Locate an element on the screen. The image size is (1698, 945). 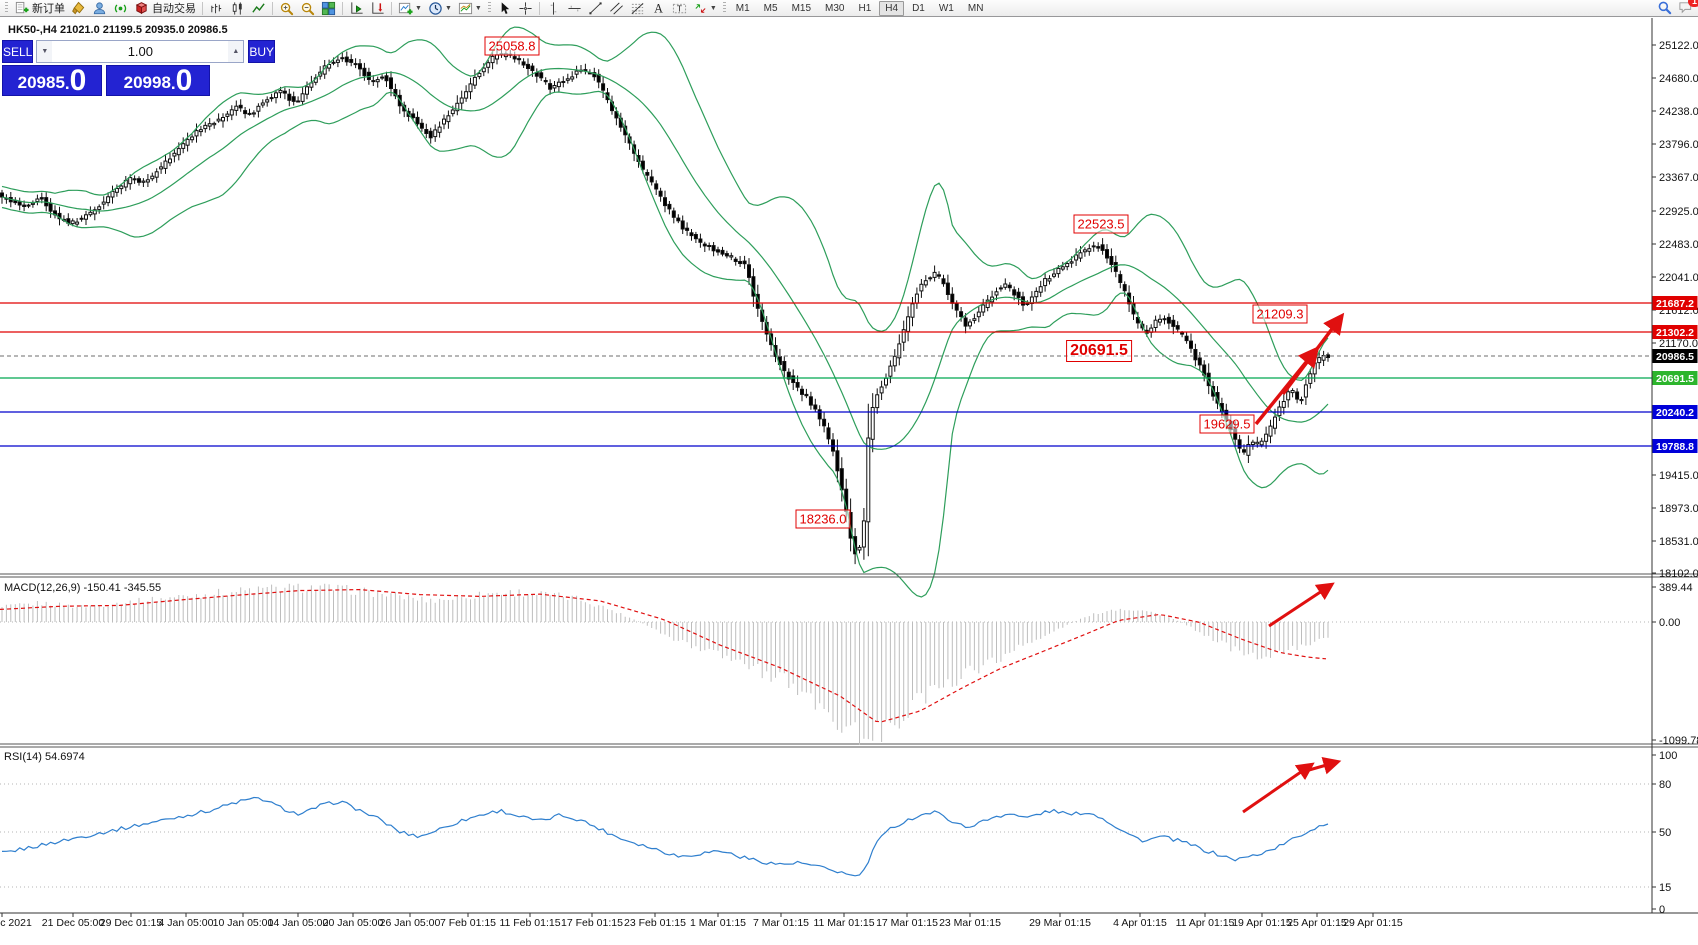
svg-text: 14 Jan 05:00 is located at coordinates (298, 923).